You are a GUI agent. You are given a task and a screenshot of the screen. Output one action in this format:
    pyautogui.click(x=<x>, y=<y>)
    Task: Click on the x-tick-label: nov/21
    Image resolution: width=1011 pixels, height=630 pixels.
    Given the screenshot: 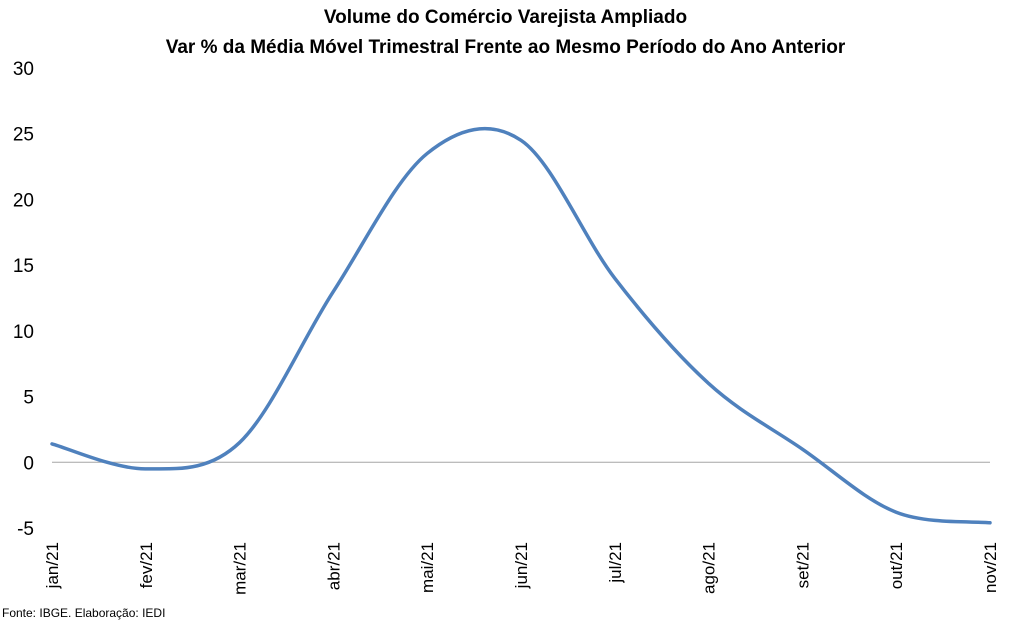 What is the action you would take?
    pyautogui.click(x=990, y=567)
    